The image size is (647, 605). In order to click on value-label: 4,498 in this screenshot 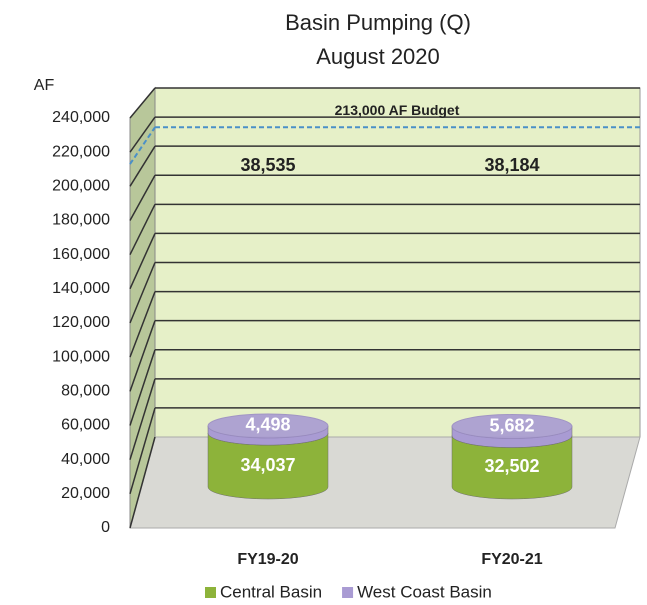, I will do `click(267, 425)`.